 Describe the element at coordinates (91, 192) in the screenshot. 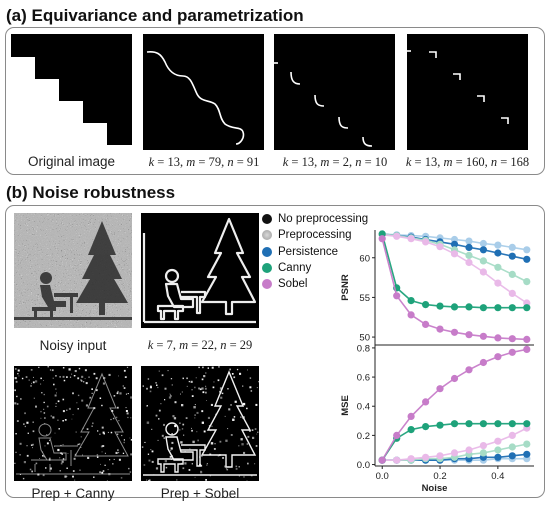

I see `section-b-title: (b) Noise robustness` at that location.